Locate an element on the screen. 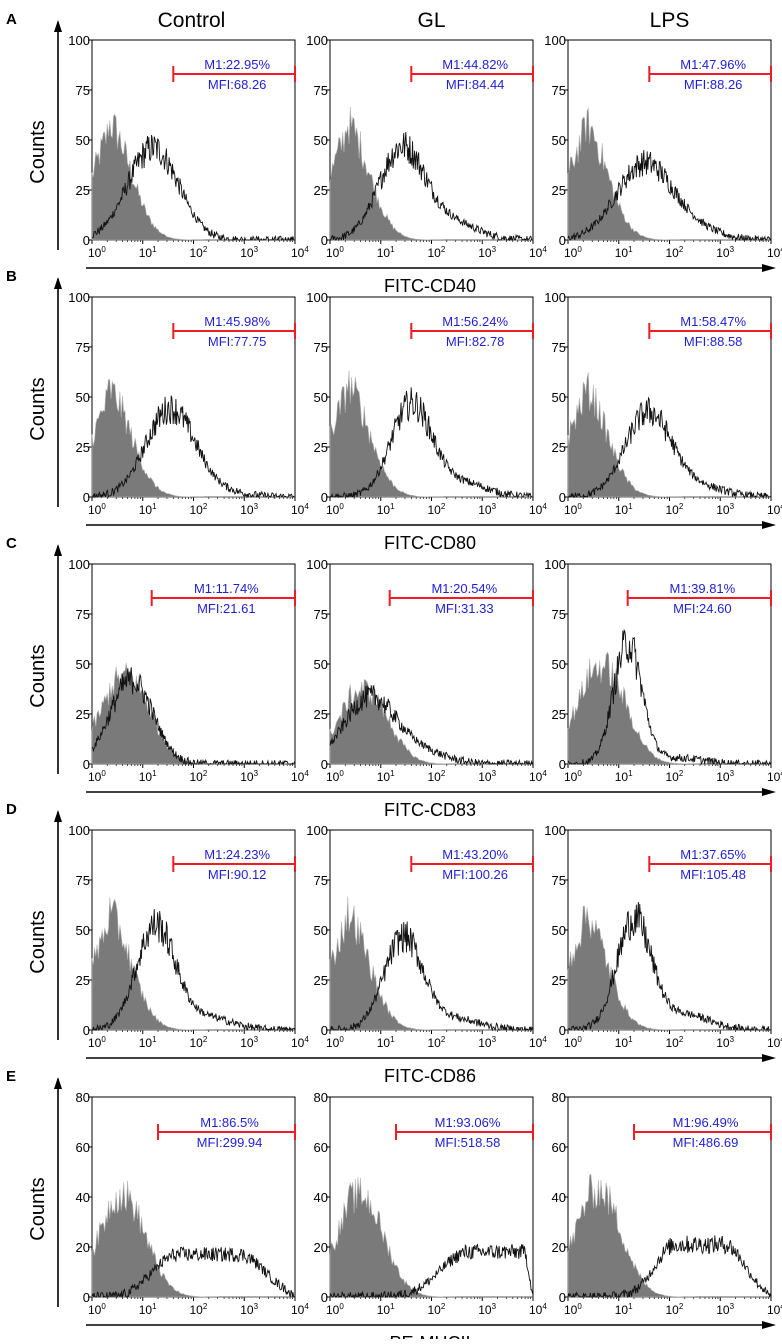  gate-m1-label: M1:93.06% is located at coordinates (468, 1122).